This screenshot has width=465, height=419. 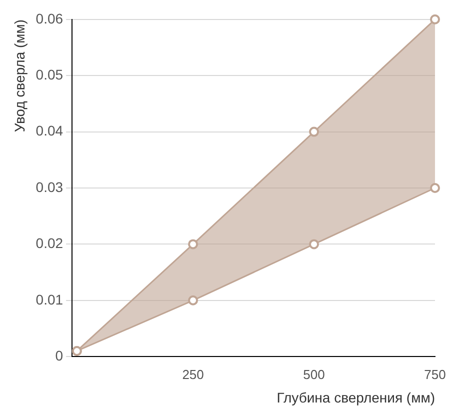 What do you see at coordinates (19, 75) in the screenshot?
I see `y-axis-title: Увод сверла (мм)` at bounding box center [19, 75].